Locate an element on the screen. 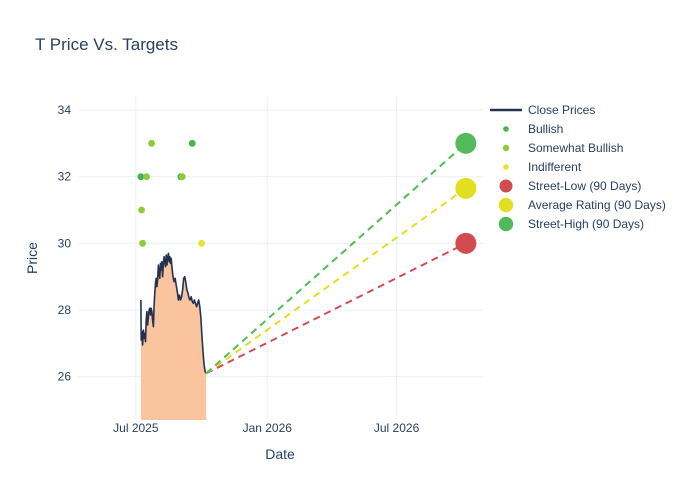  legend-item-label: Somewhat Bullish is located at coordinates (575, 148).